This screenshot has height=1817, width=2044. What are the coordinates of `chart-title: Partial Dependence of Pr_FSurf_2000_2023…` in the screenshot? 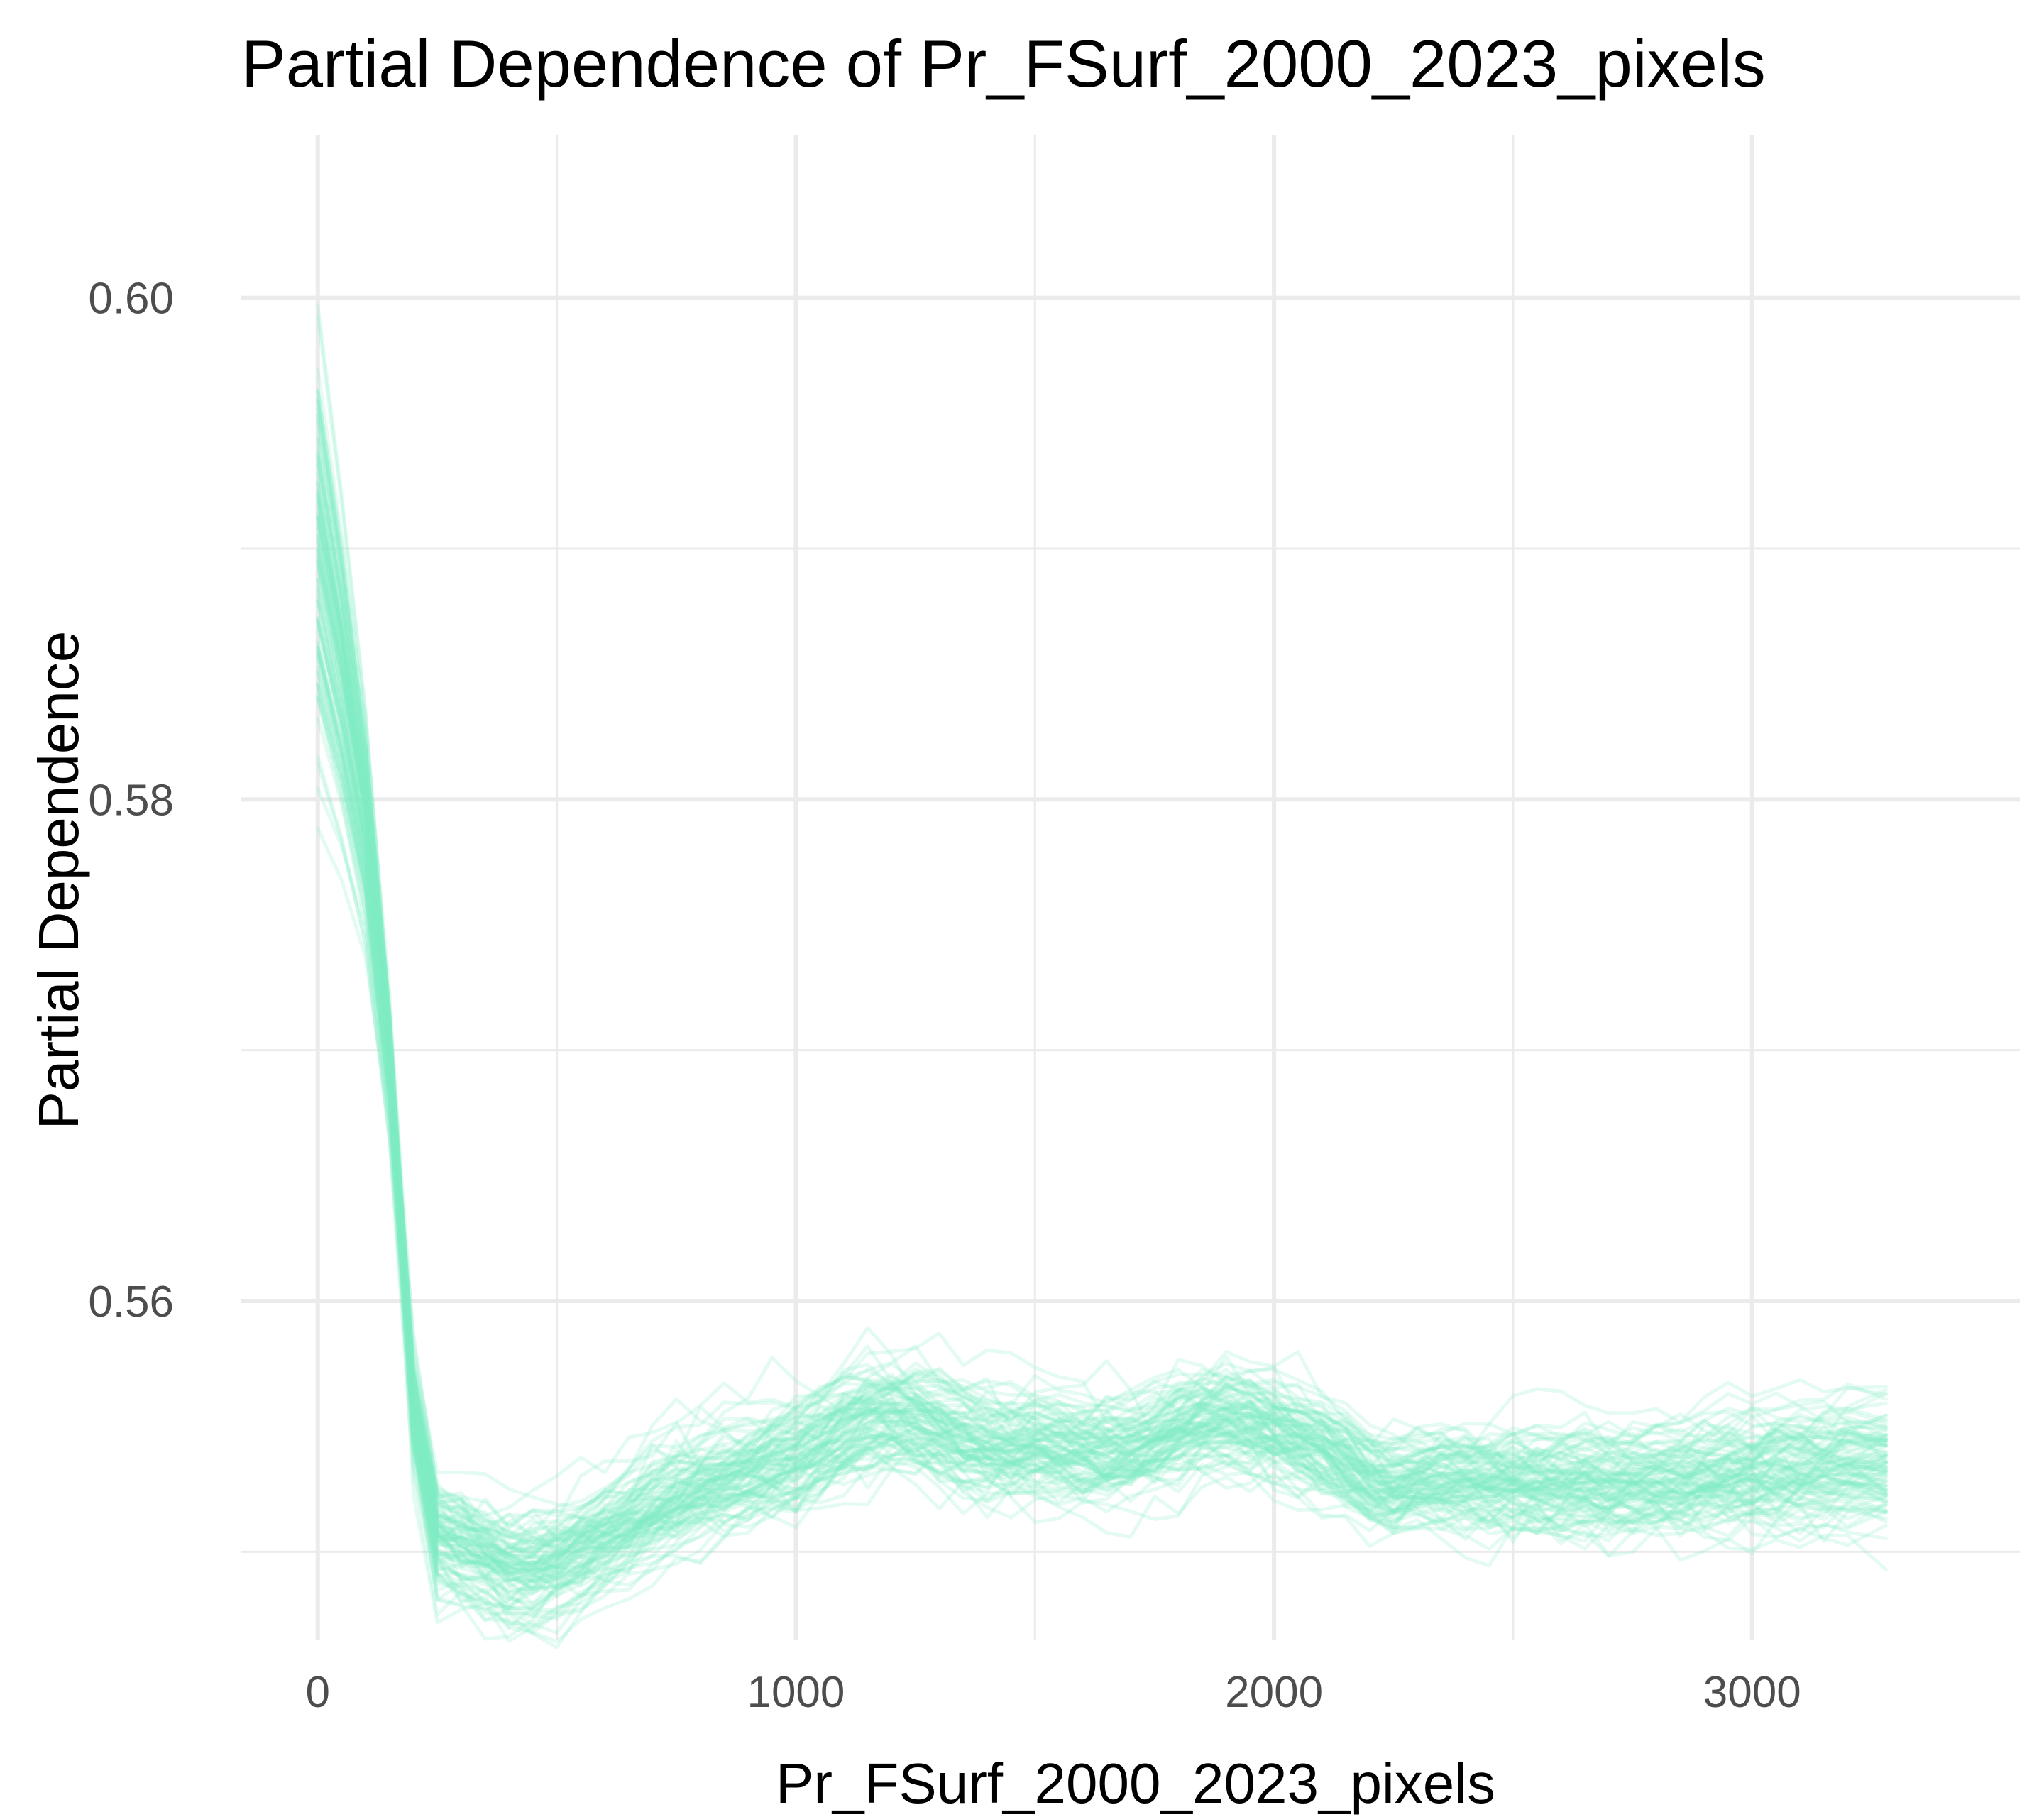 It's located at (1003, 63).